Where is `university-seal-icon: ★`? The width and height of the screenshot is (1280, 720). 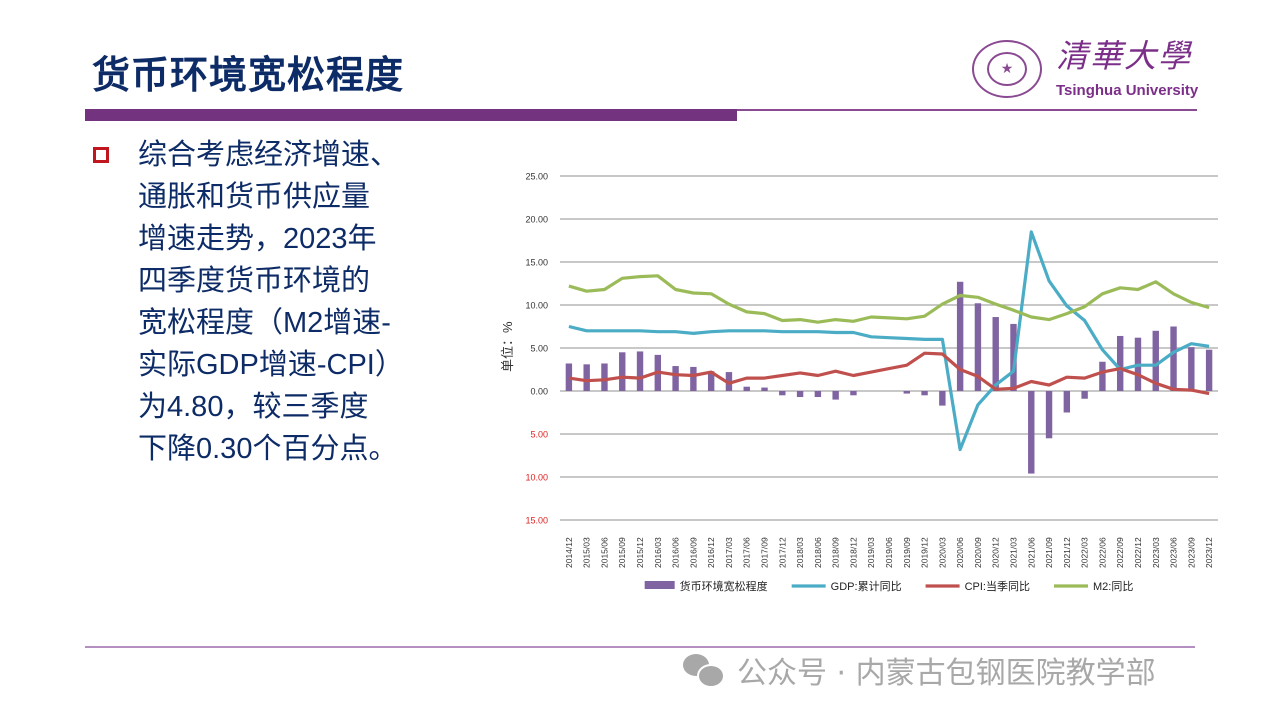
university-seal-icon: ★ is located at coordinates (1007, 69).